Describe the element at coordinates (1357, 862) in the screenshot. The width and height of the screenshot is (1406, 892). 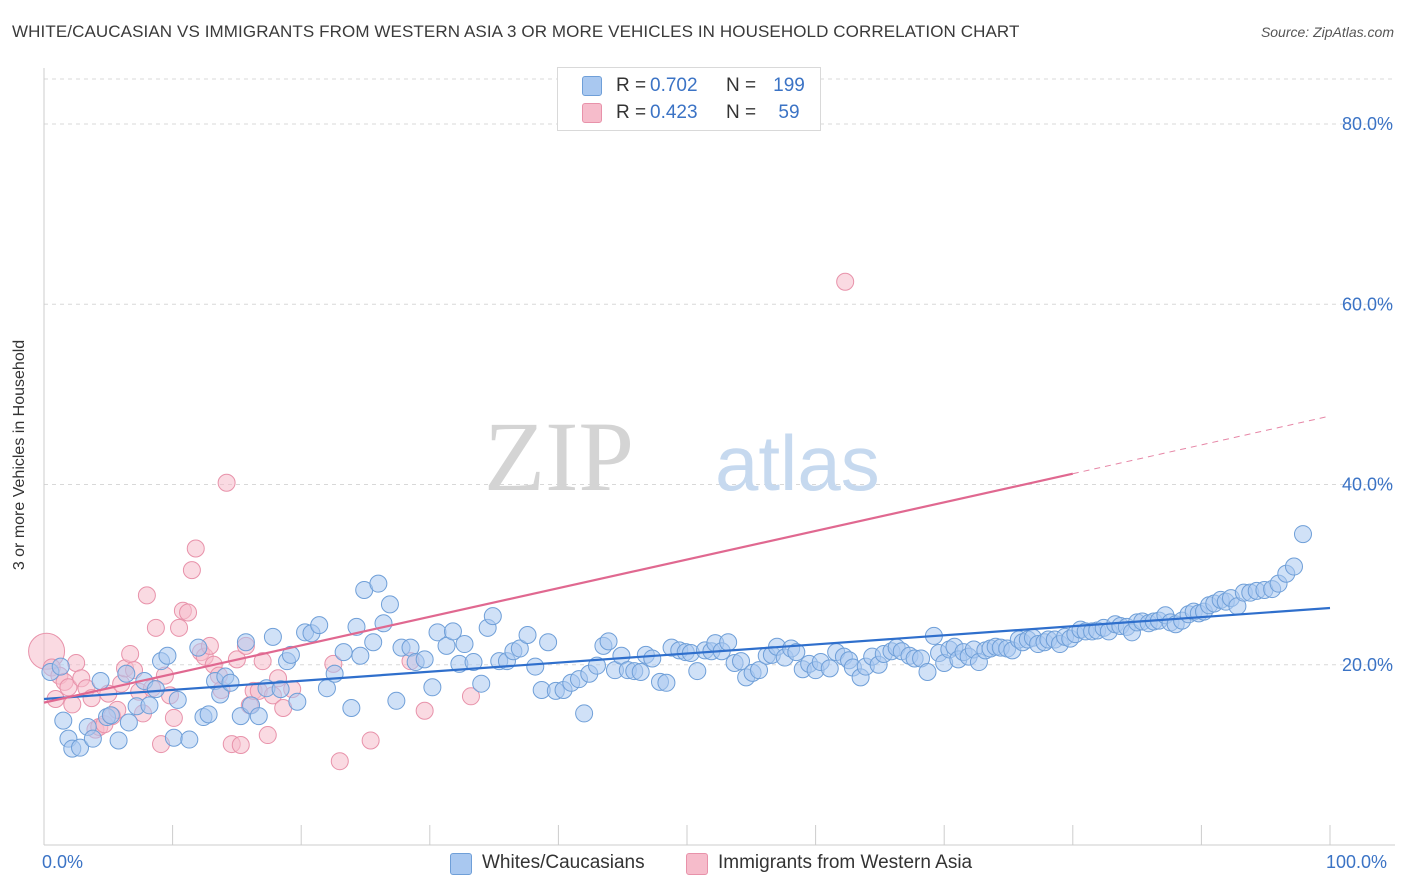
I see `x-tick-label-max: 100.0%` at that location.